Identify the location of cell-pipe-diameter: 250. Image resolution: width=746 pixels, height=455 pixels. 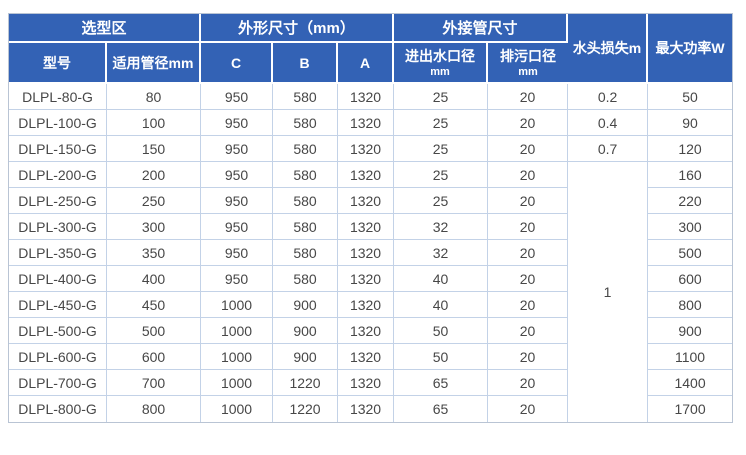
(154, 201).